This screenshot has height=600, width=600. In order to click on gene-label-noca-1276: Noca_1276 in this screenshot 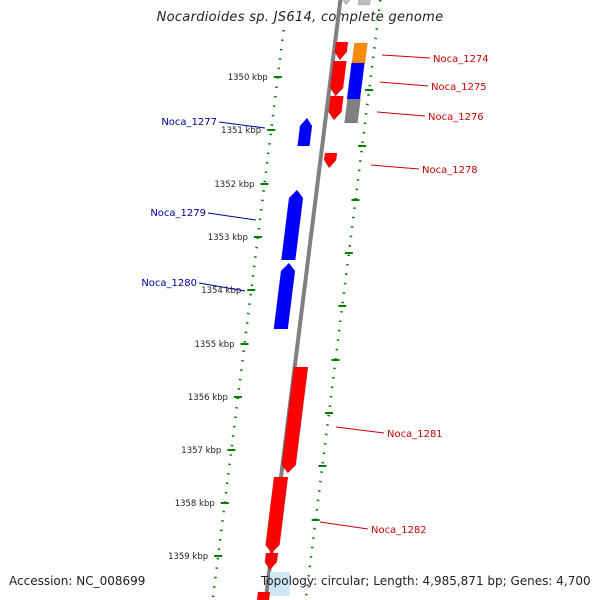, I will do `click(456, 117)`.